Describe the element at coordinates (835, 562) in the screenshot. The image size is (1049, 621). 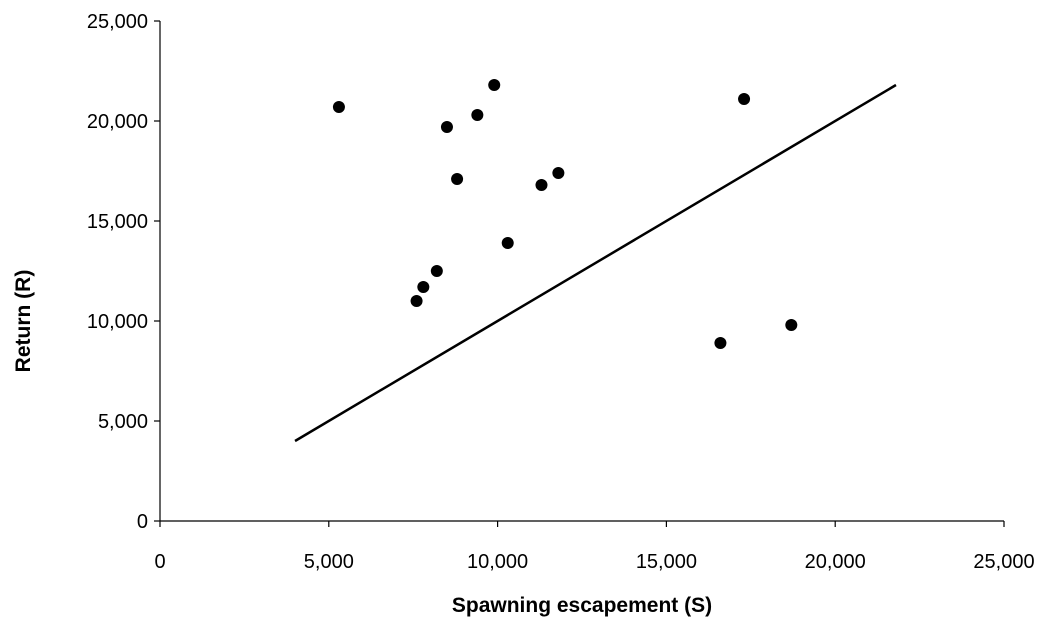
I see `x-tick-label: 20,000` at that location.